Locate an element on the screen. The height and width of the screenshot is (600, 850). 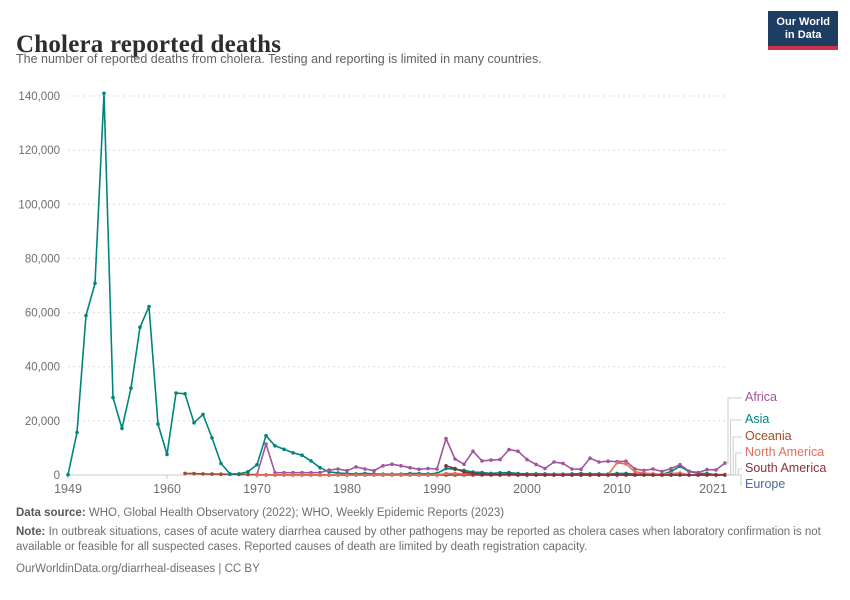
series-markers-south-america is located at coordinates (585, 470).